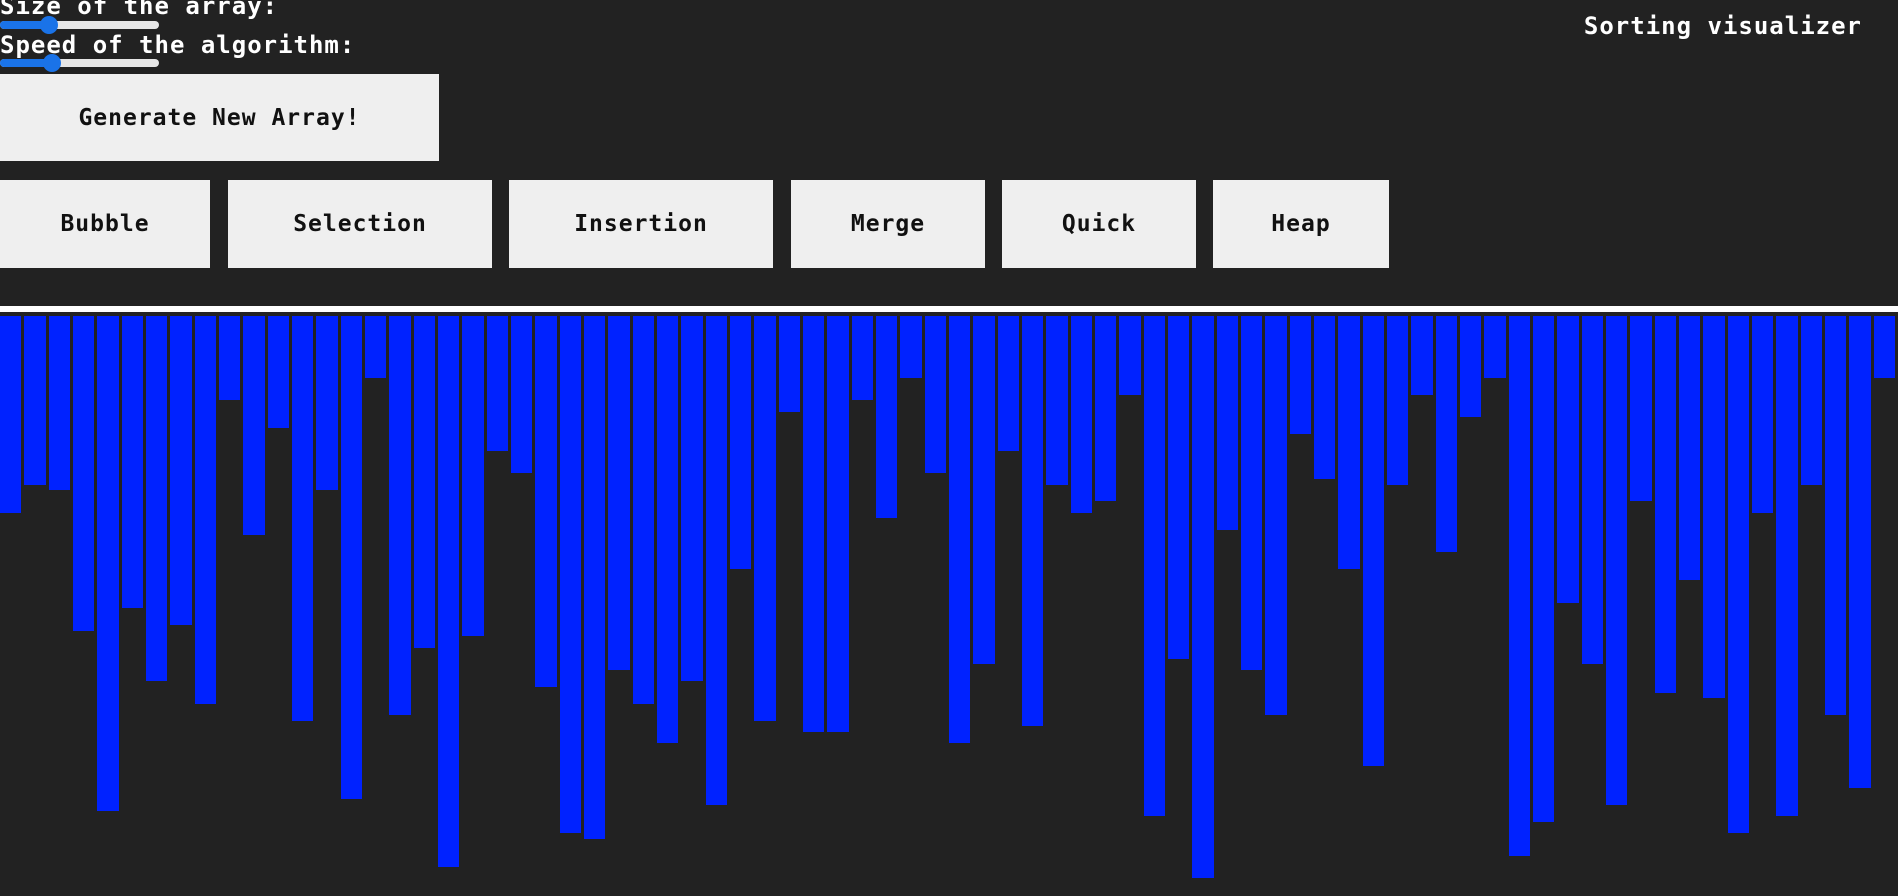 This screenshot has width=1898, height=896. Describe the element at coordinates (139, 10) in the screenshot. I see `size-label: Size of the array:` at that location.